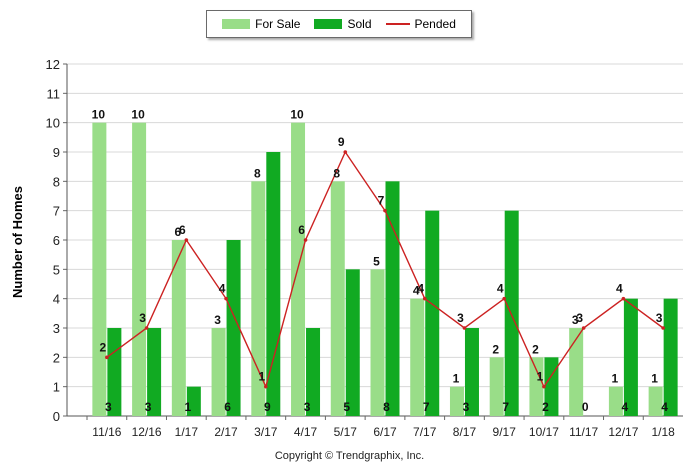 Image resolution: width=699 pixels, height=473 pixels. Describe the element at coordinates (227, 407) in the screenshot. I see `data-label-sold: 6` at that location.